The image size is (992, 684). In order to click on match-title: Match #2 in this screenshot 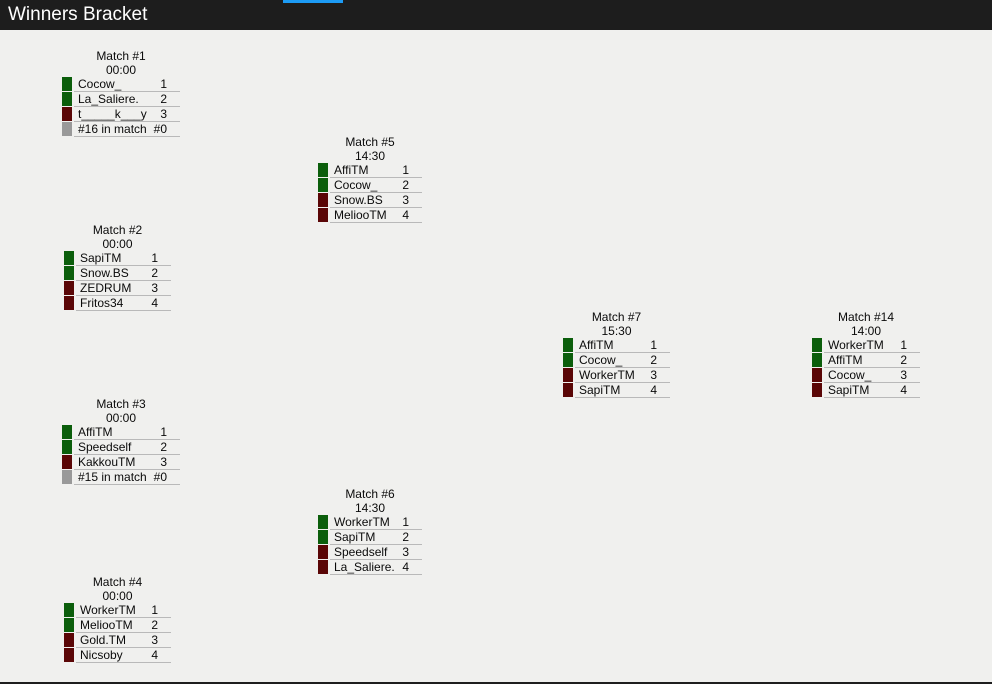, I will do `click(117, 230)`.